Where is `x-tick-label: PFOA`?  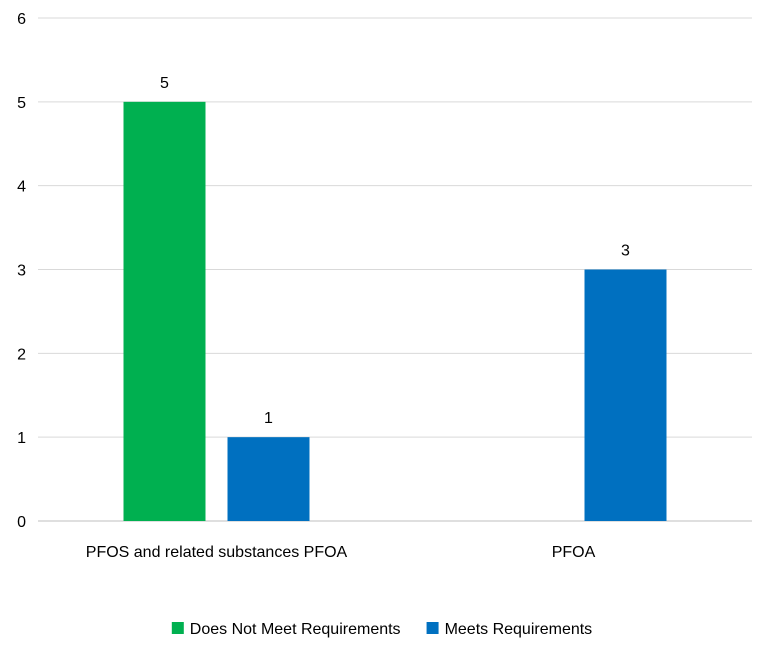
x-tick-label: PFOA is located at coordinates (574, 552).